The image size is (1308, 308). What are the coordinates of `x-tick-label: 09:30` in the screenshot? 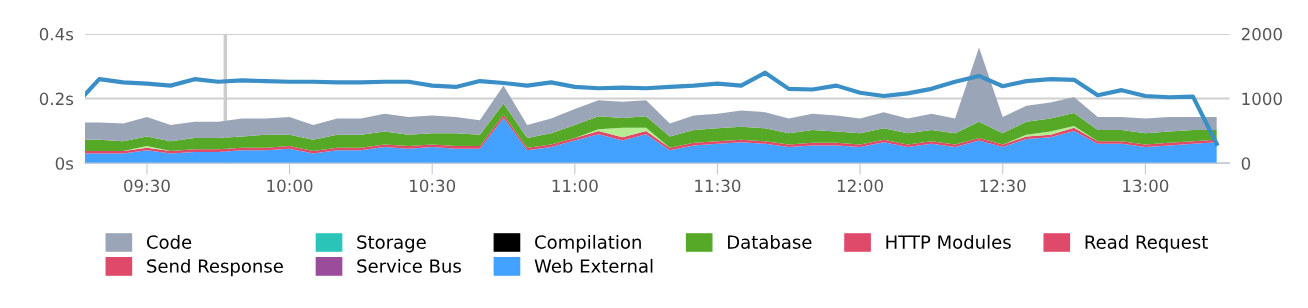 It's located at (147, 186).